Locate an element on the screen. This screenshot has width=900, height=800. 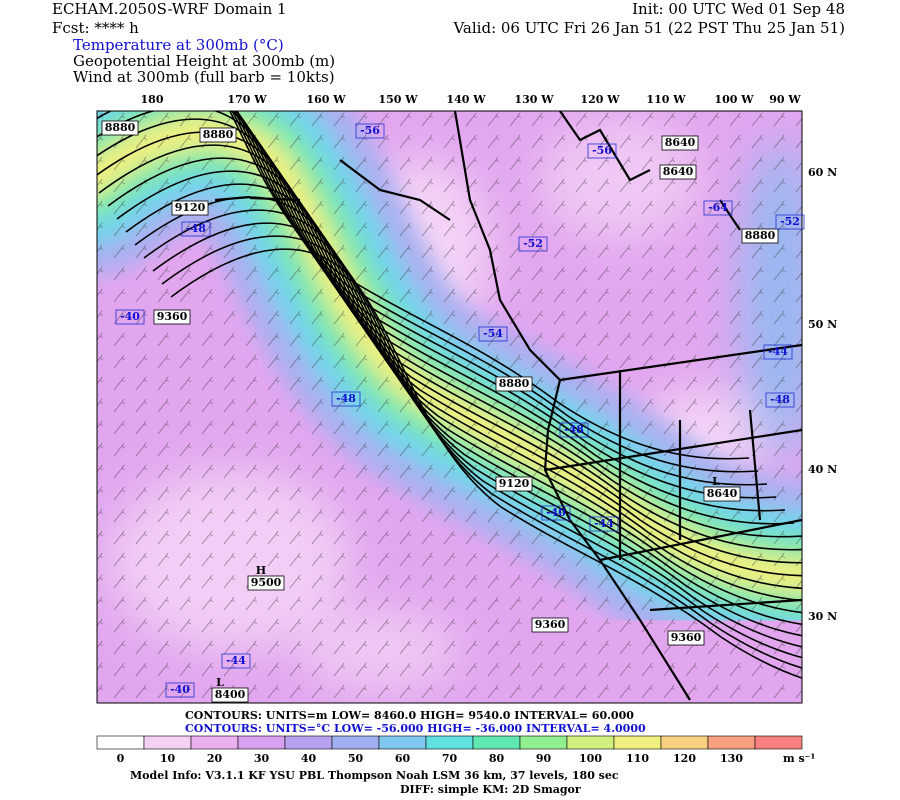
colorbar-label: 60 is located at coordinates (403, 758).